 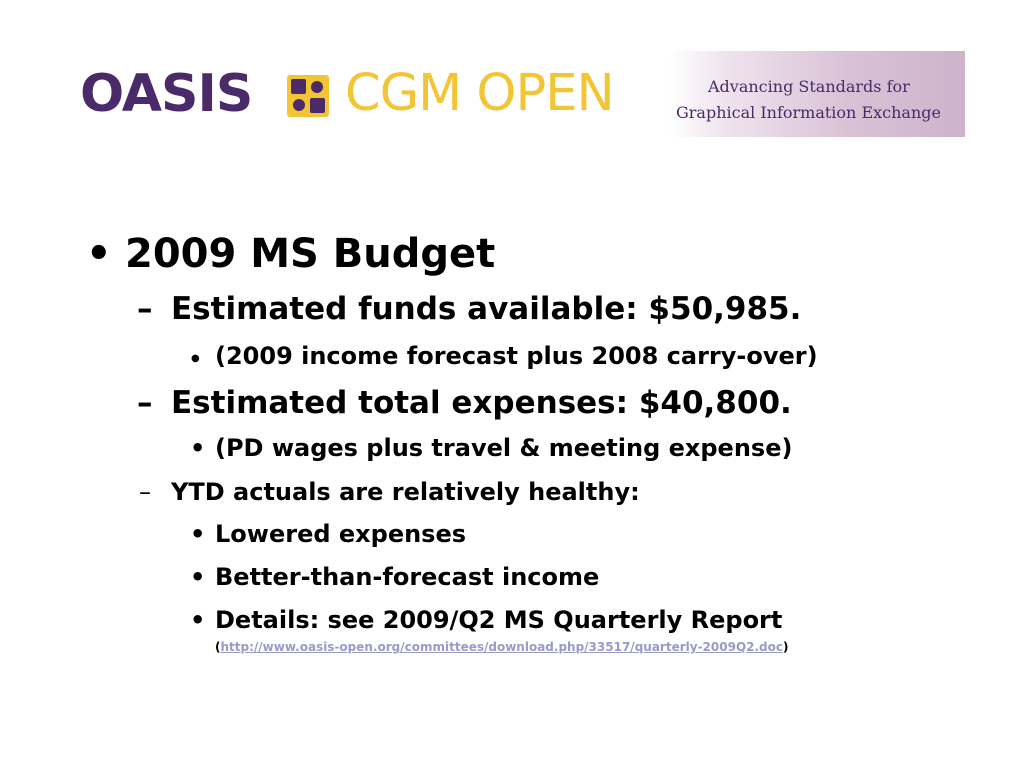 What do you see at coordinates (486, 309) in the screenshot?
I see `bullet-funds: Estimated funds available: $50,985.` at bounding box center [486, 309].